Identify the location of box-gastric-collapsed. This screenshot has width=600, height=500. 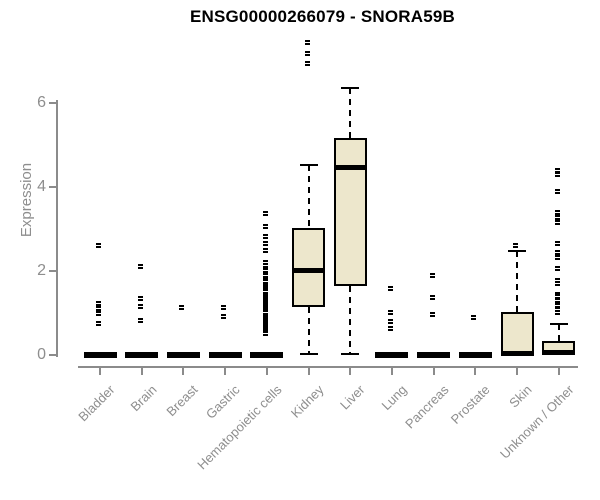
(225, 355).